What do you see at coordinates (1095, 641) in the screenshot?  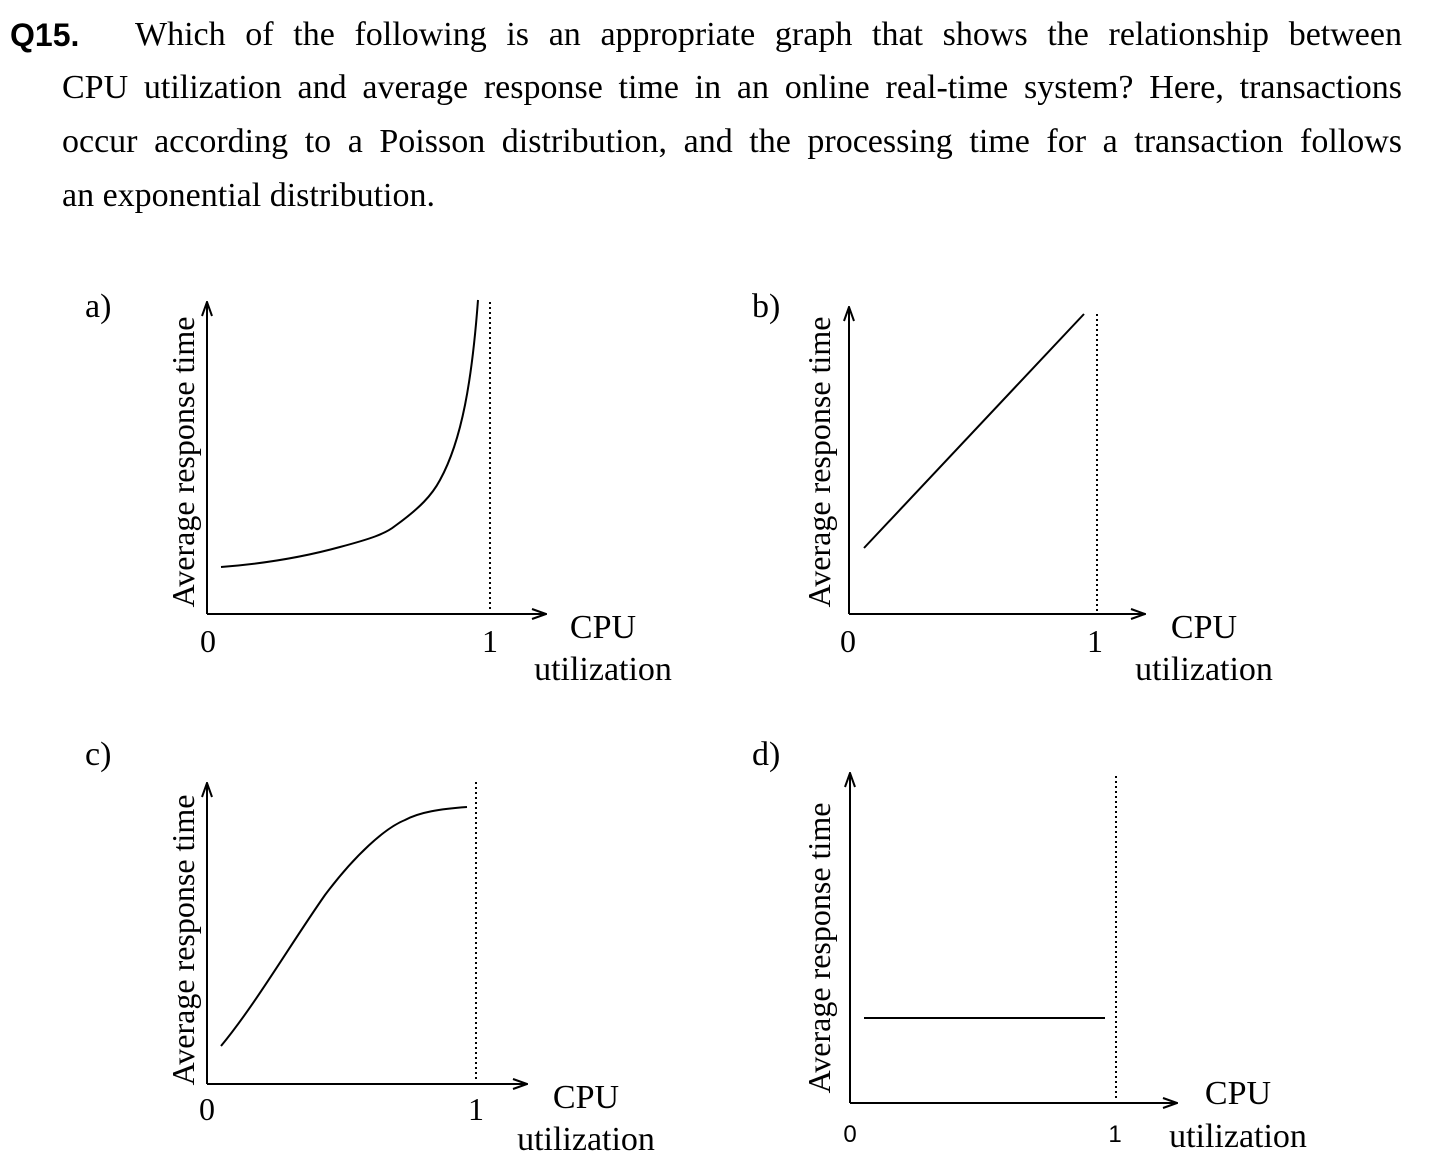 I see `x-tick-1-b: 1` at bounding box center [1095, 641].